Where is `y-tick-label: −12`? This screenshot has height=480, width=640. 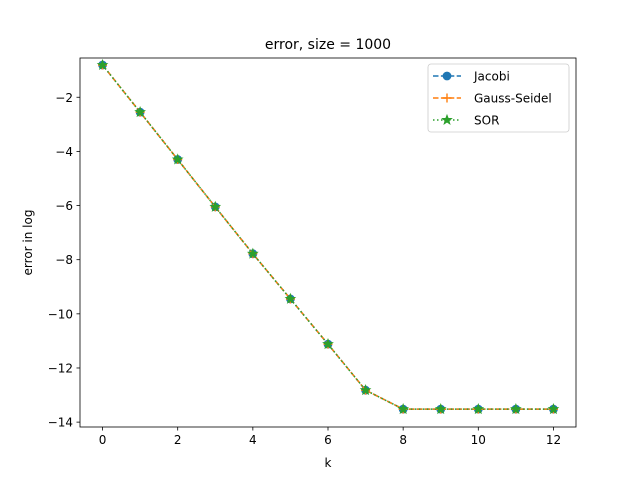
y-tick-label: −12 is located at coordinates (60, 368).